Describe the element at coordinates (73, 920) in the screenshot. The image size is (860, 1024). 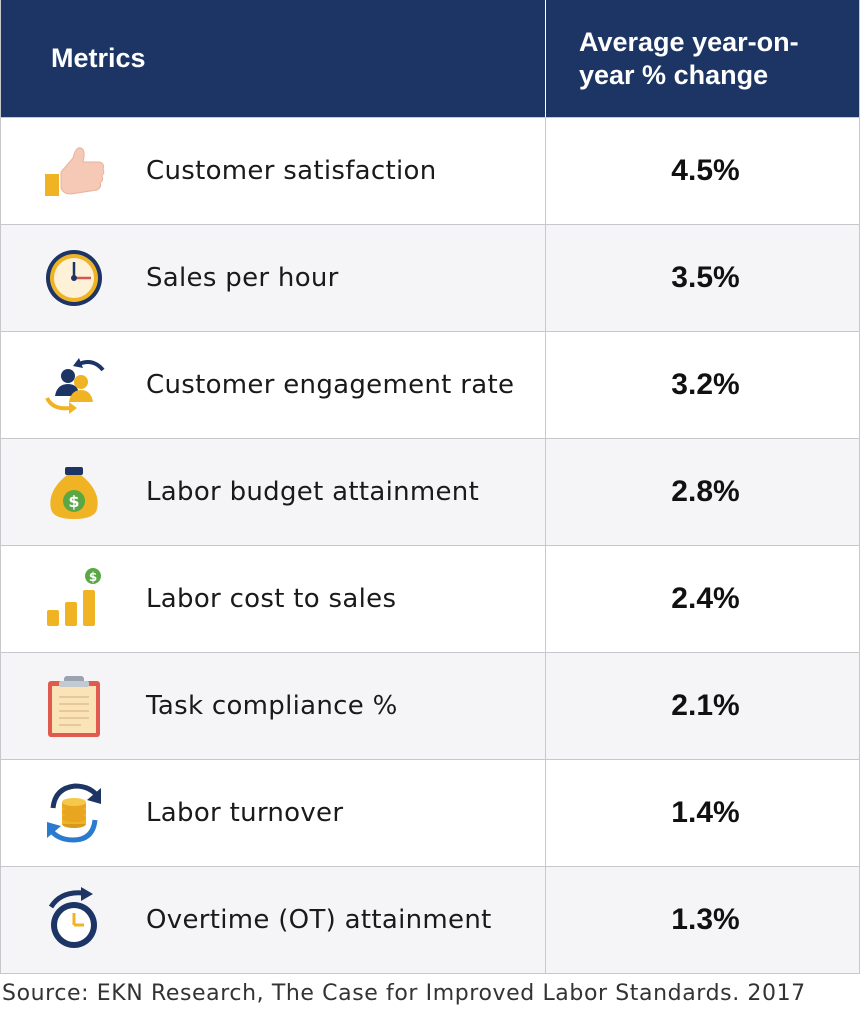
I see `stopwatch-icon` at that location.